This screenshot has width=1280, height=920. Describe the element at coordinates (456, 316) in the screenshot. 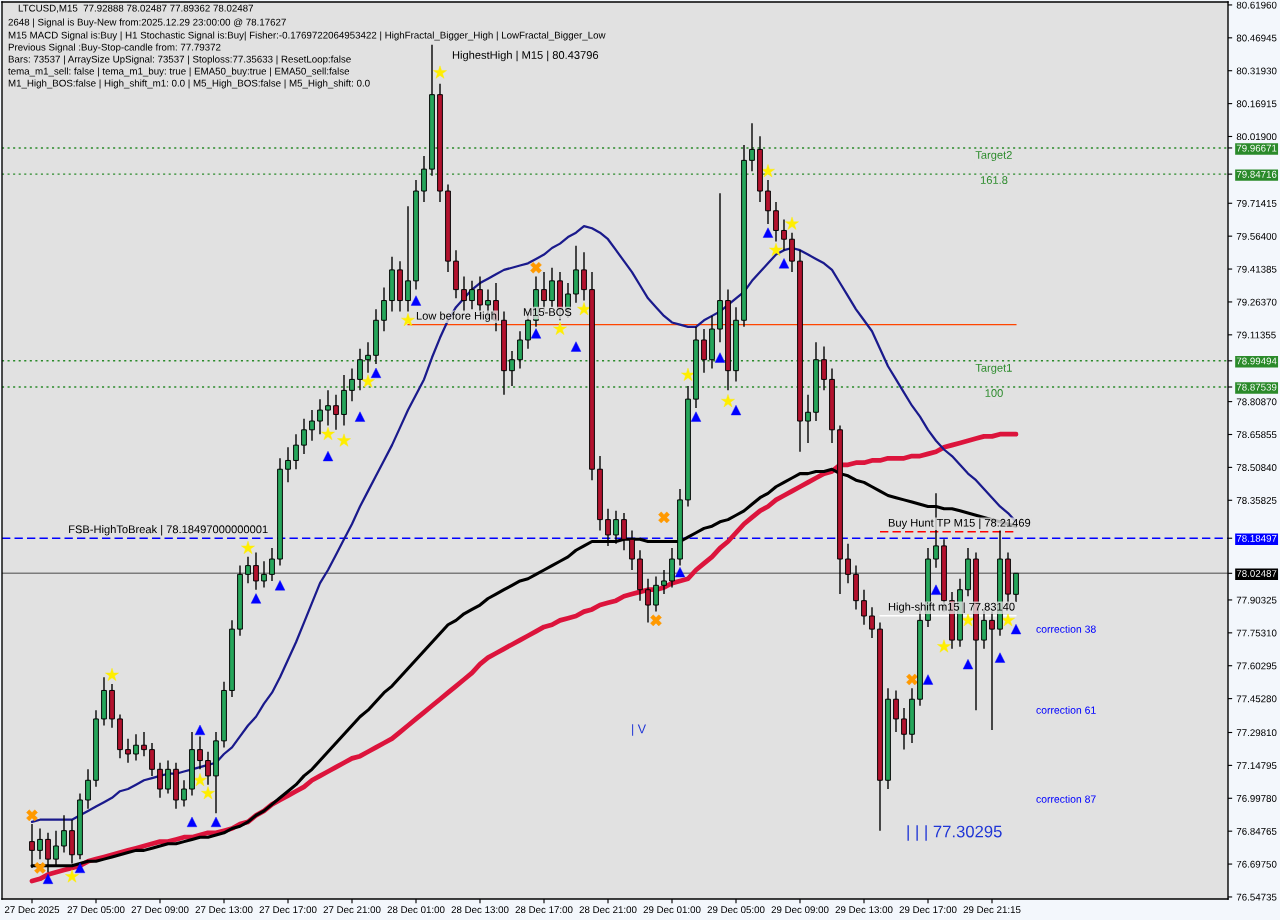

I see `series-label: Low before High` at that location.